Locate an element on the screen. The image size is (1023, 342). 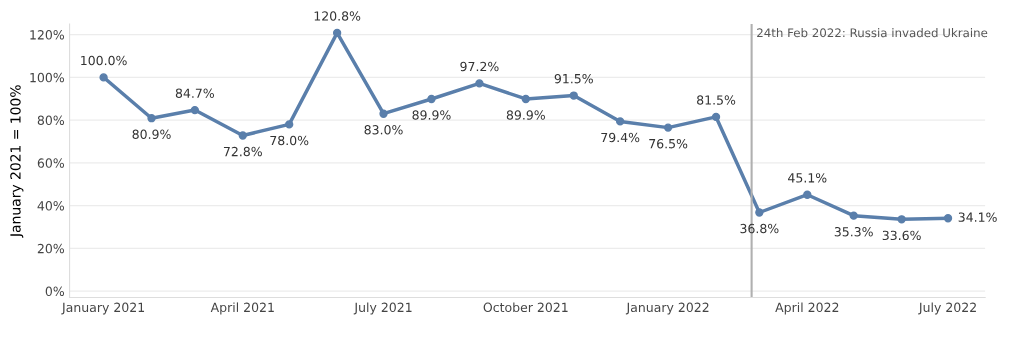
data-label: 91.5% is located at coordinates (573, 78).